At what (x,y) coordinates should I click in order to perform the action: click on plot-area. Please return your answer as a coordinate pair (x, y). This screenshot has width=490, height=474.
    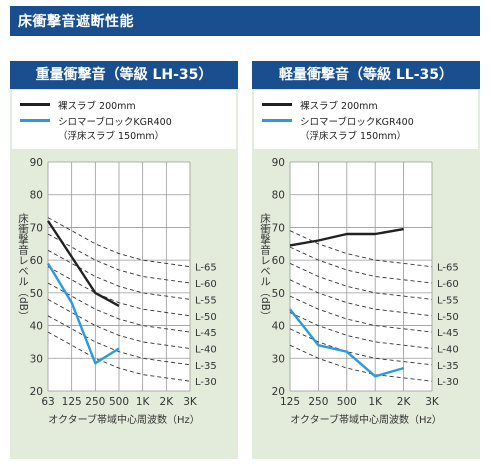
    Looking at the image, I should click on (361, 276).